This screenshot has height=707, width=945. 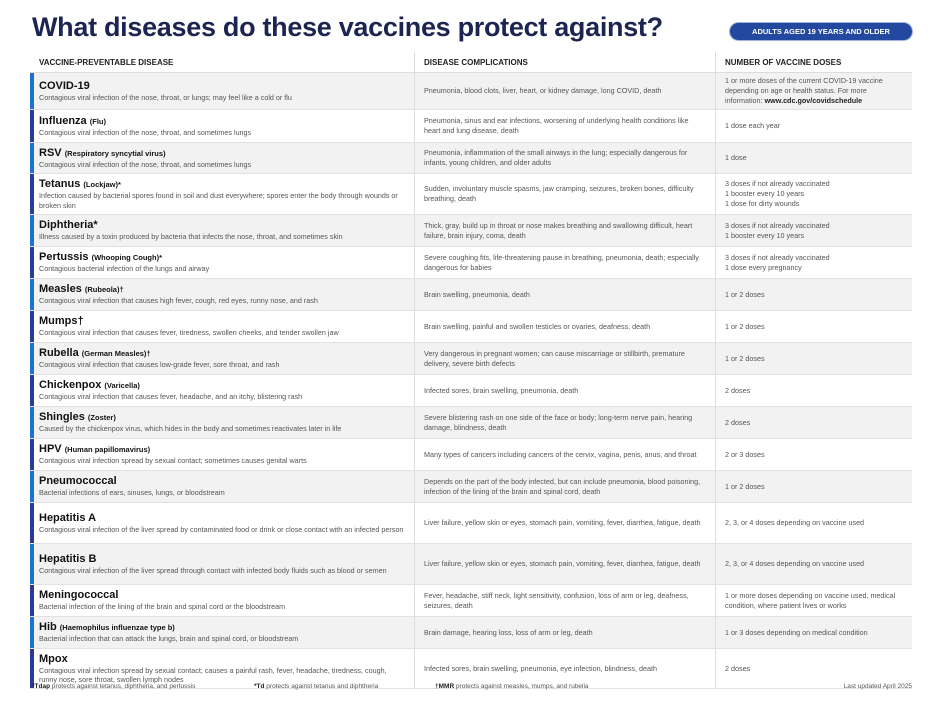 I want to click on doses-text: 2 doses, so click(x=738, y=422).